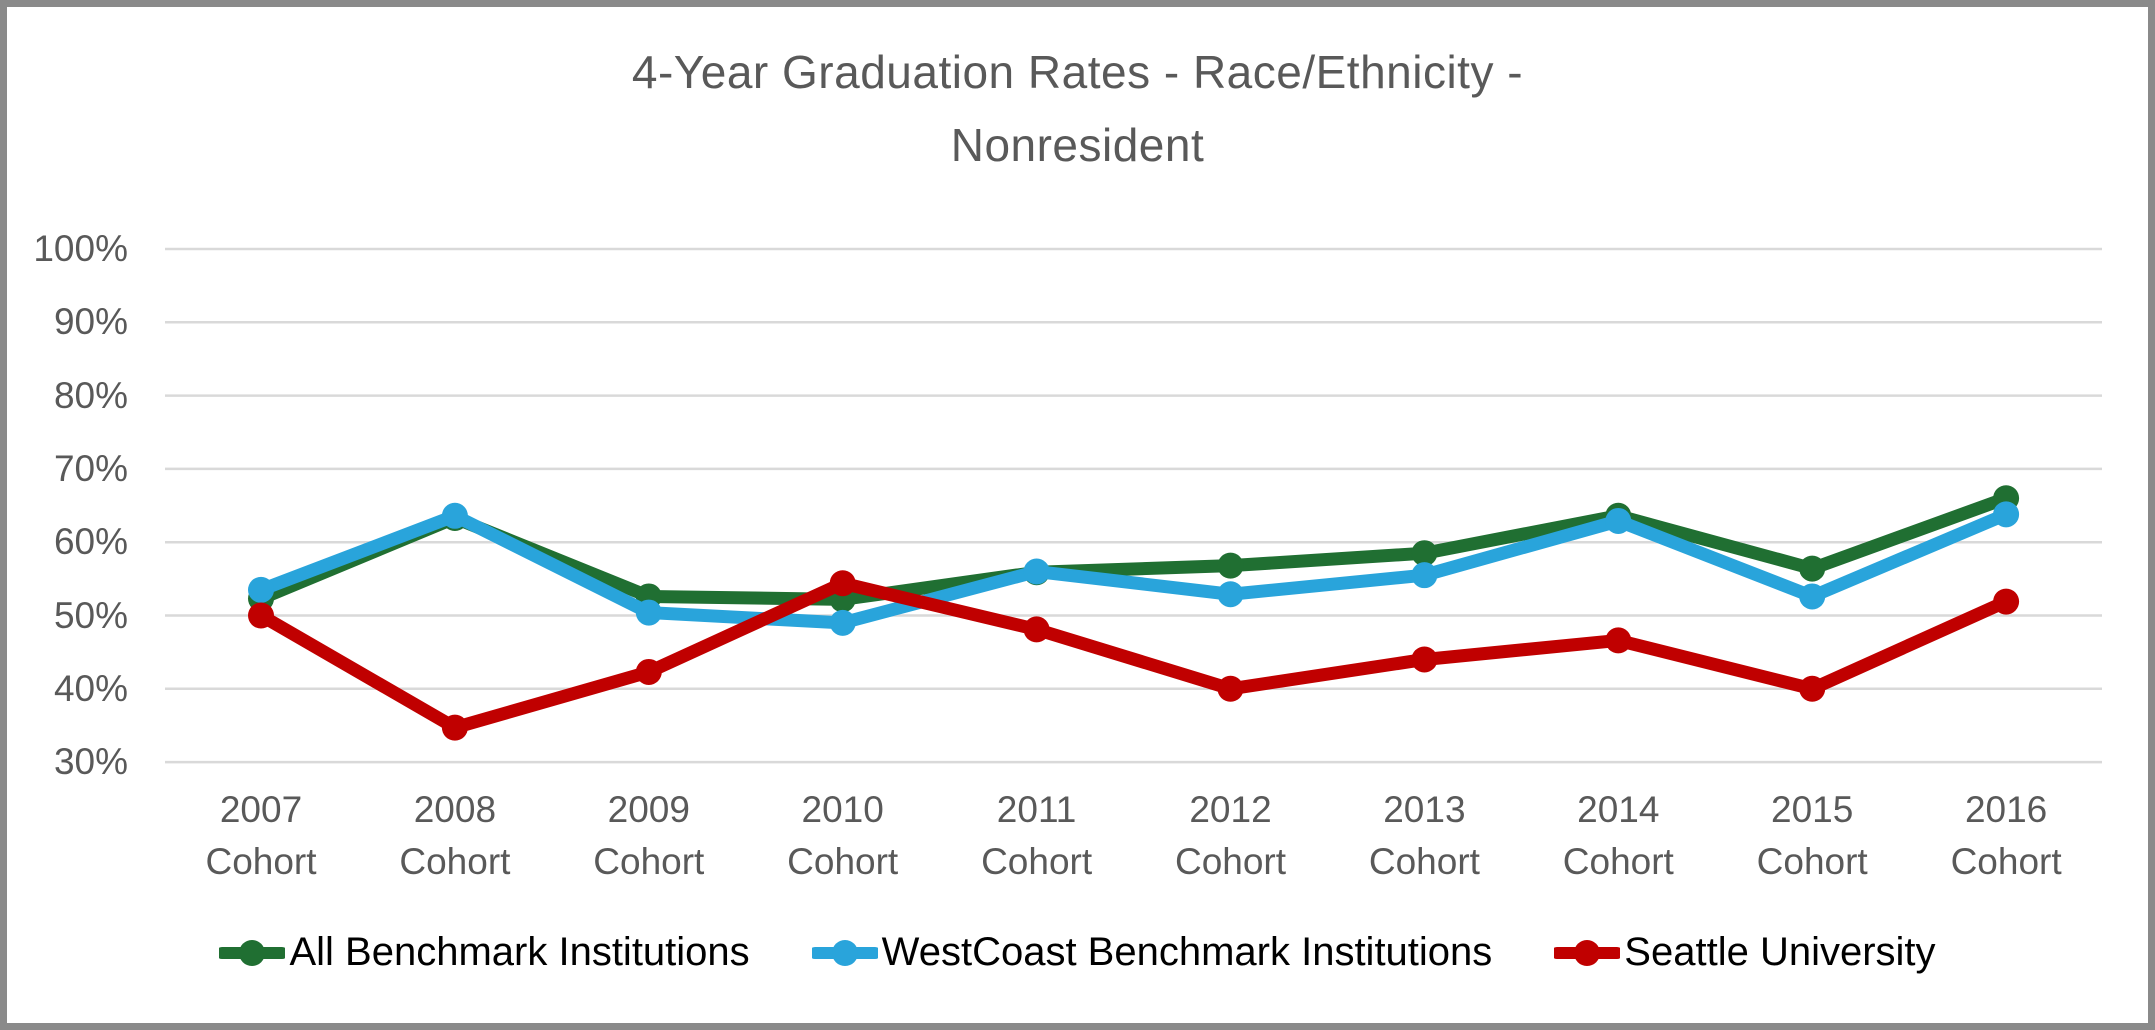  Describe the element at coordinates (80, 248) in the screenshot. I see `y-axis-tick-label: 100%` at that location.